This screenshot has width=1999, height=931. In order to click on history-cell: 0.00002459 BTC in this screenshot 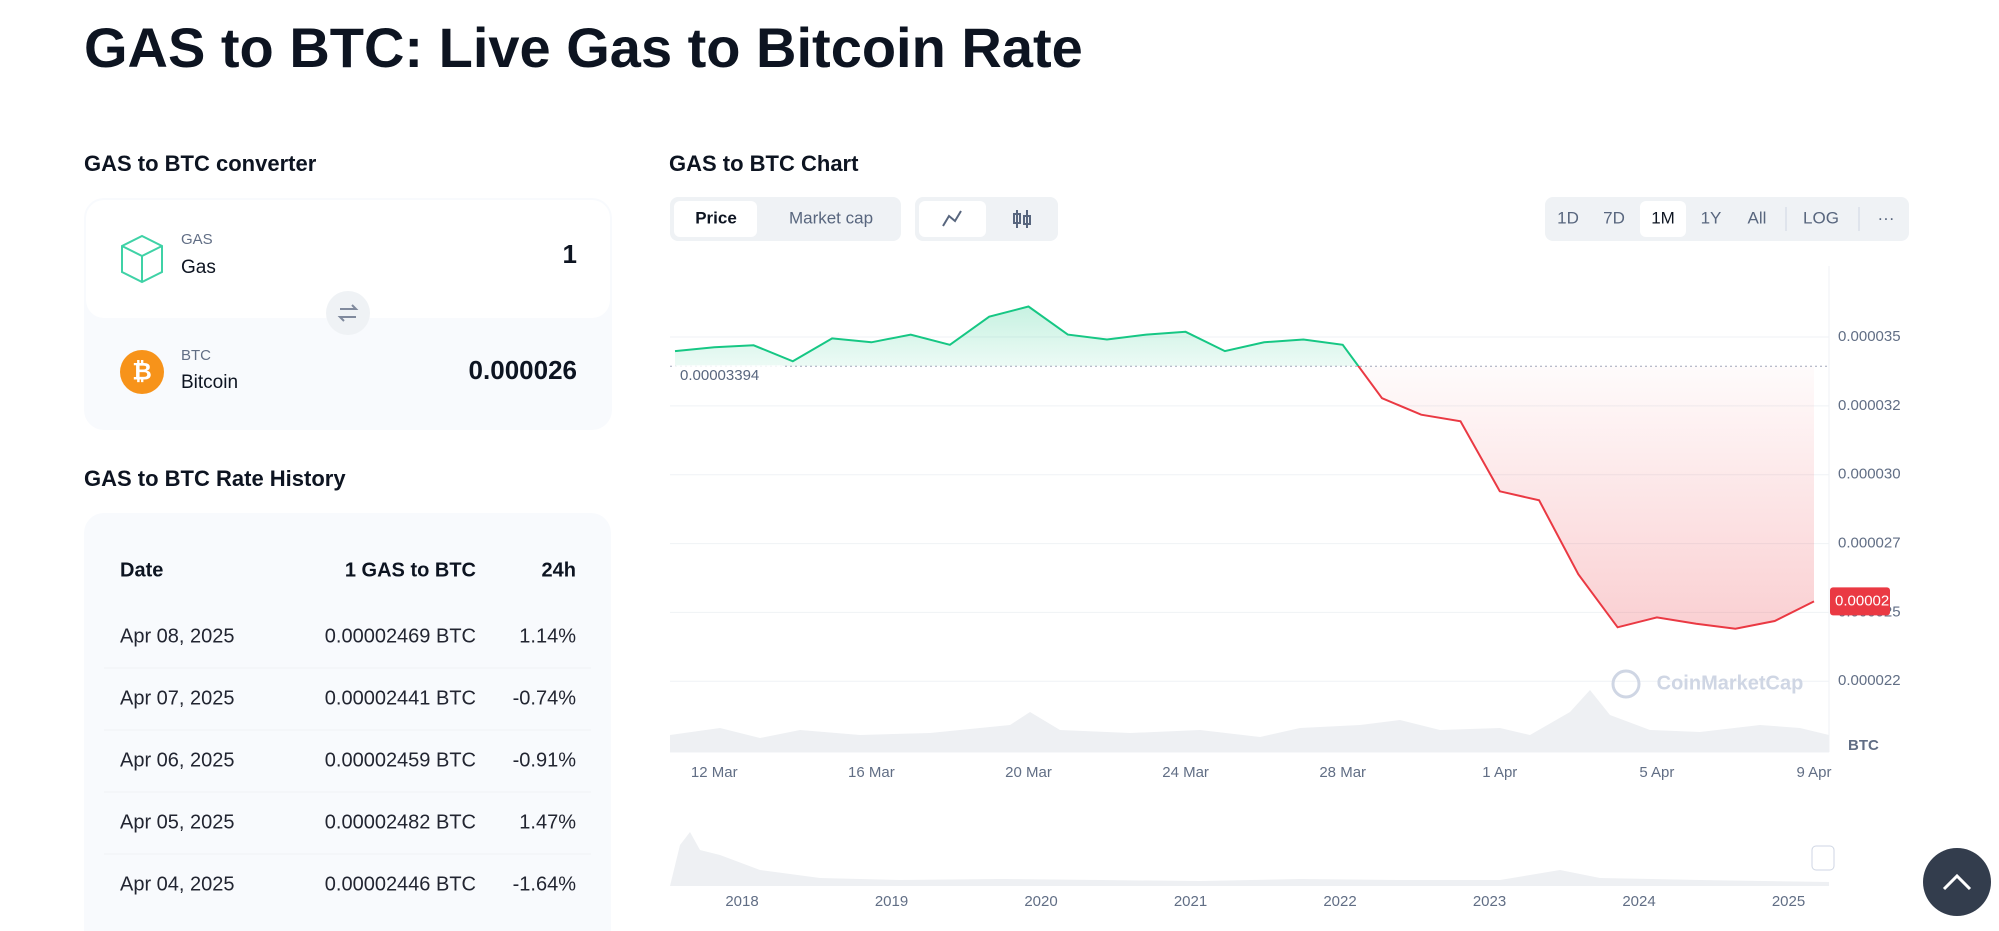, I will do `click(400, 760)`.